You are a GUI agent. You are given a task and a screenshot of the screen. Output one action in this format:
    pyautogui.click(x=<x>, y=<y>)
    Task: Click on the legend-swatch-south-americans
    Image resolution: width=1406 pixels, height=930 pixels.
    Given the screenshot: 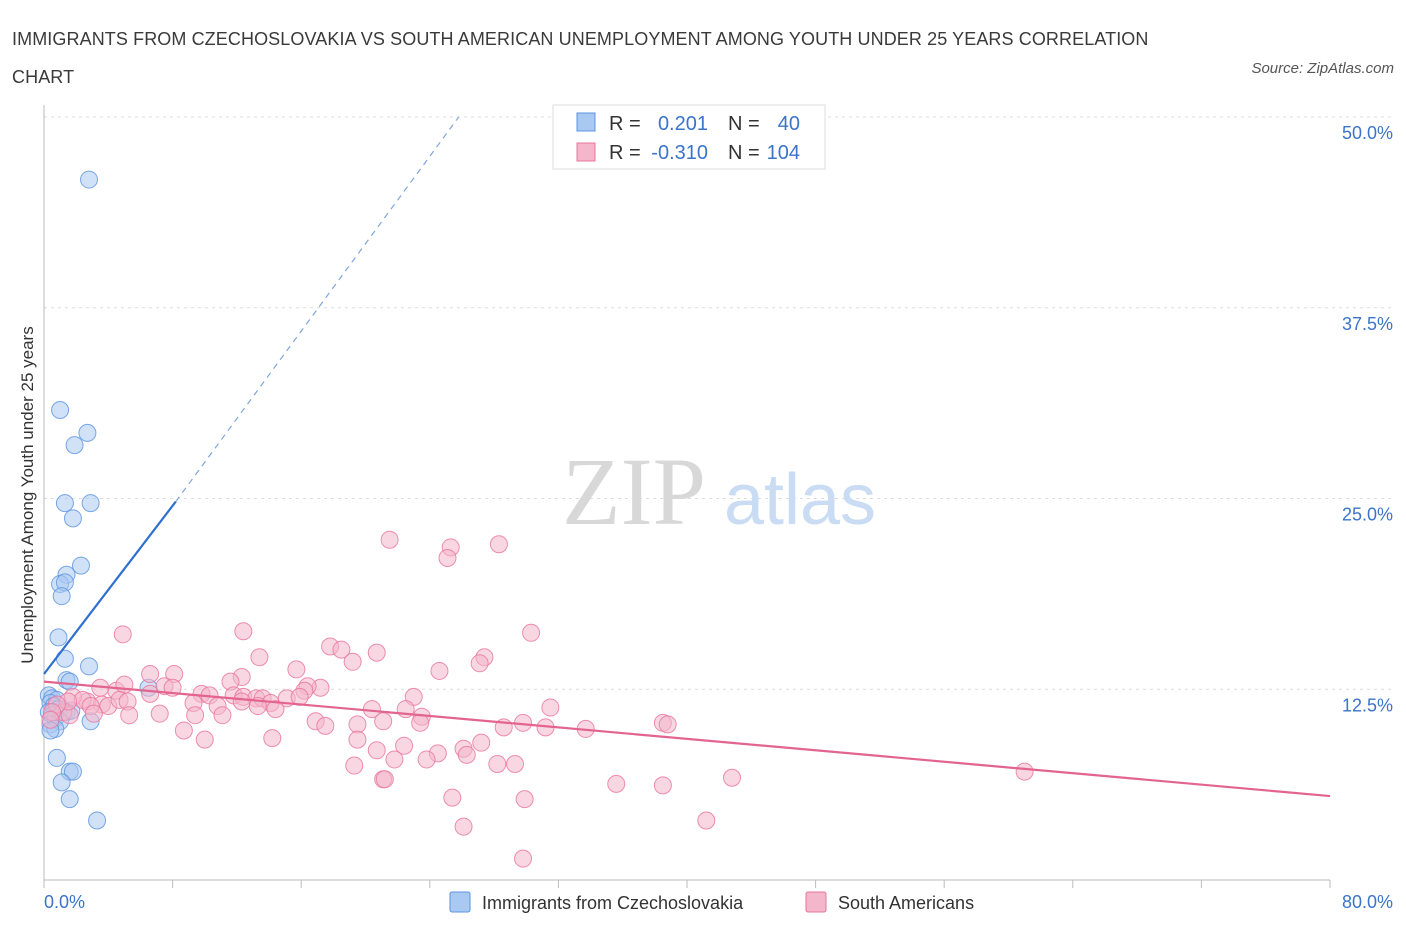 What is the action you would take?
    pyautogui.click(x=586, y=152)
    